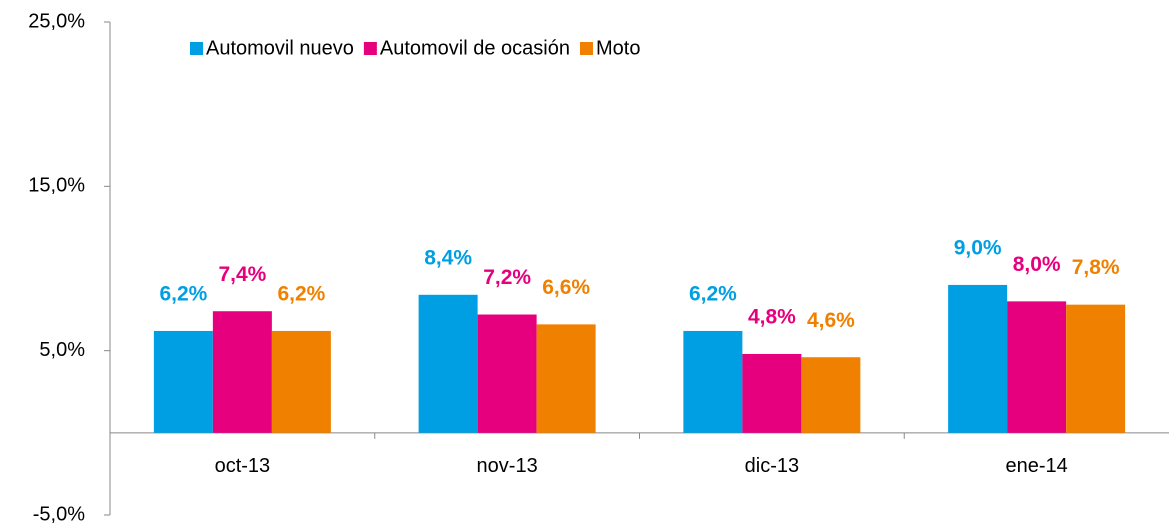 The width and height of the screenshot is (1169, 524). What do you see at coordinates (831, 320) in the screenshot?
I see `value-label: 4,6%` at bounding box center [831, 320].